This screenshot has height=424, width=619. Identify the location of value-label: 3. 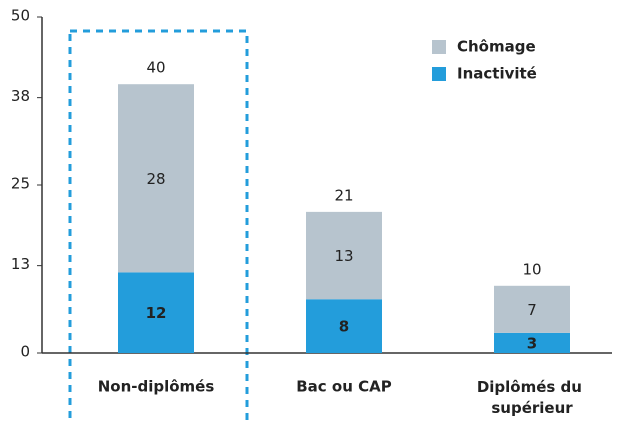
(532, 343).